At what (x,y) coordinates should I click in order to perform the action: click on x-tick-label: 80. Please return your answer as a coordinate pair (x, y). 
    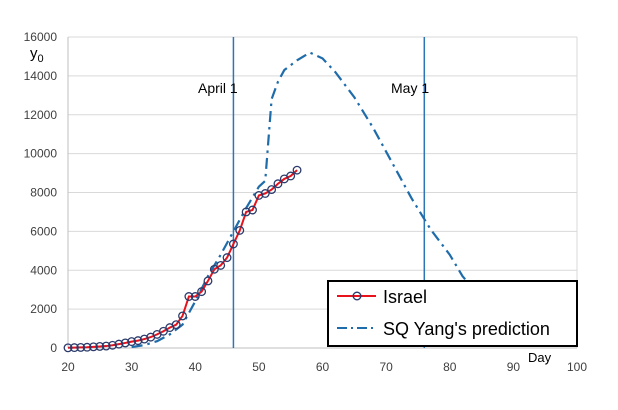
    Looking at the image, I should click on (450, 367).